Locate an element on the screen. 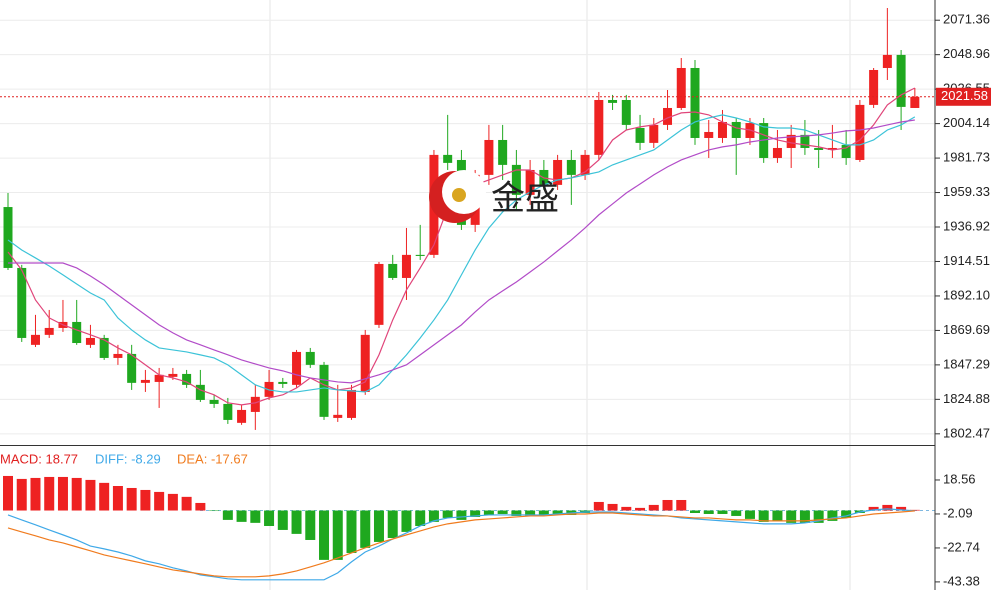  legend-entry: DIFF: -8.29 is located at coordinates (128, 458).